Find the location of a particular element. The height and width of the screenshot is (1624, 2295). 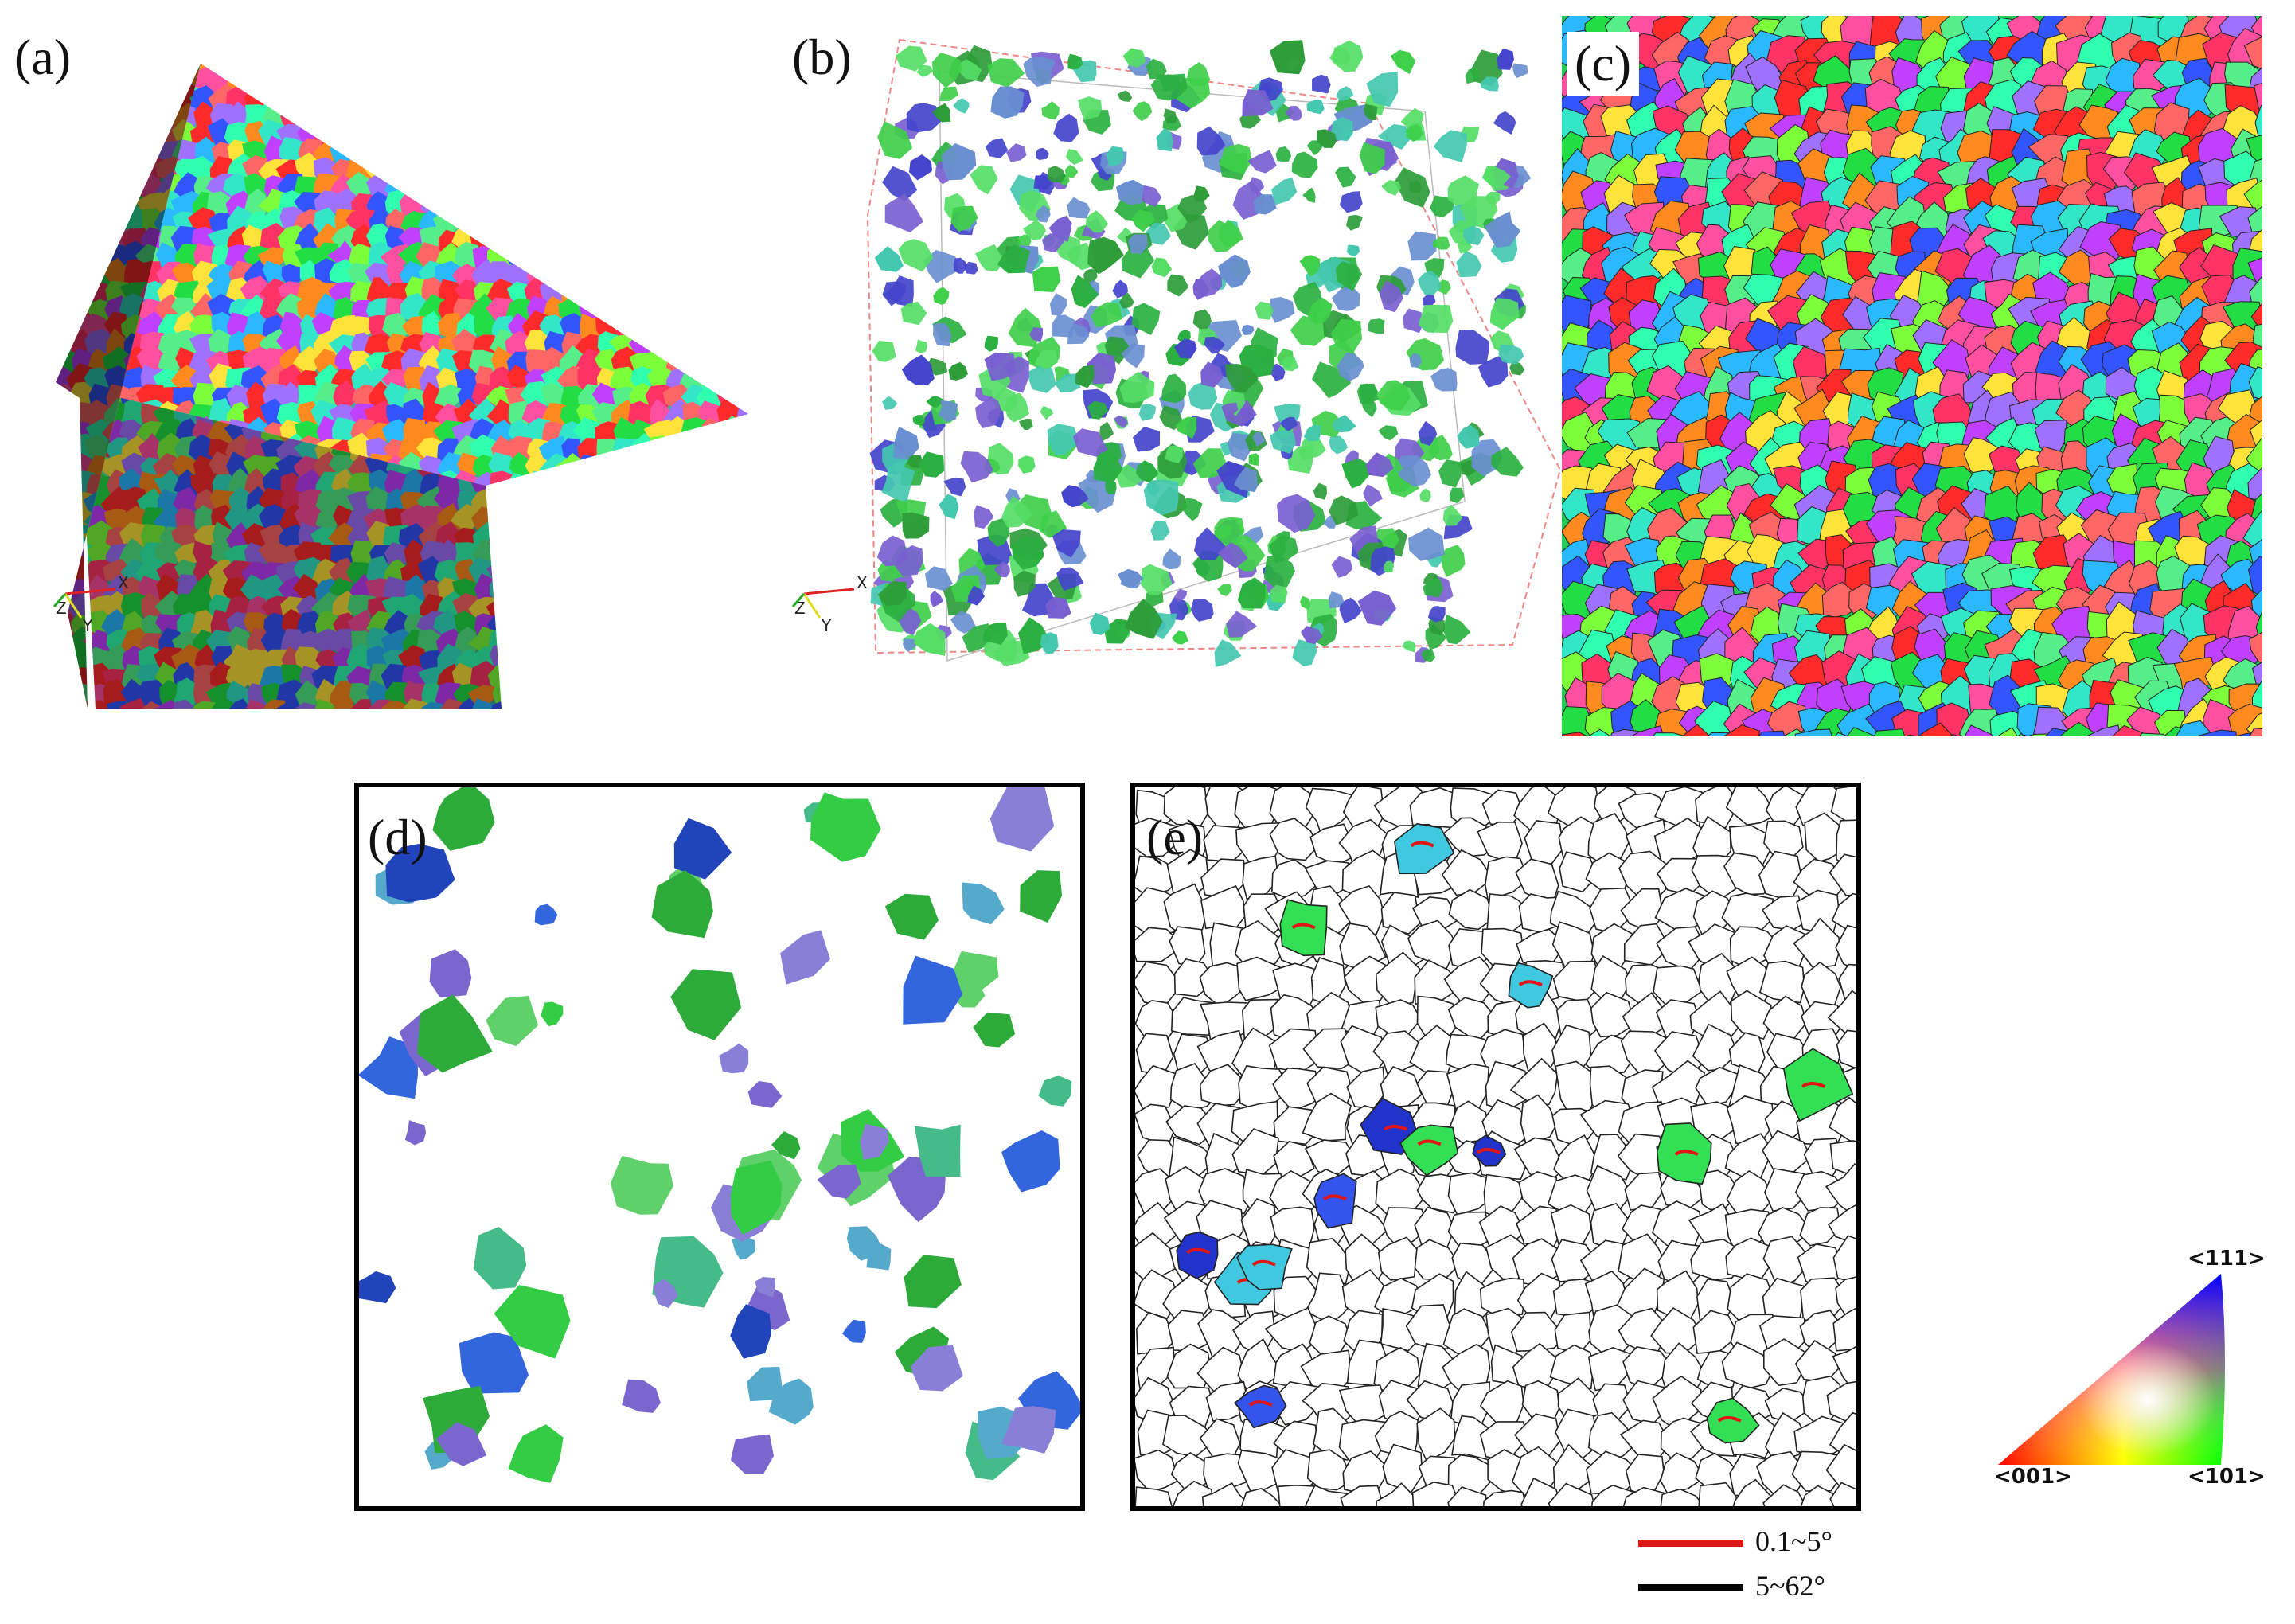

panel-d-frame is located at coordinates (719, 1147).